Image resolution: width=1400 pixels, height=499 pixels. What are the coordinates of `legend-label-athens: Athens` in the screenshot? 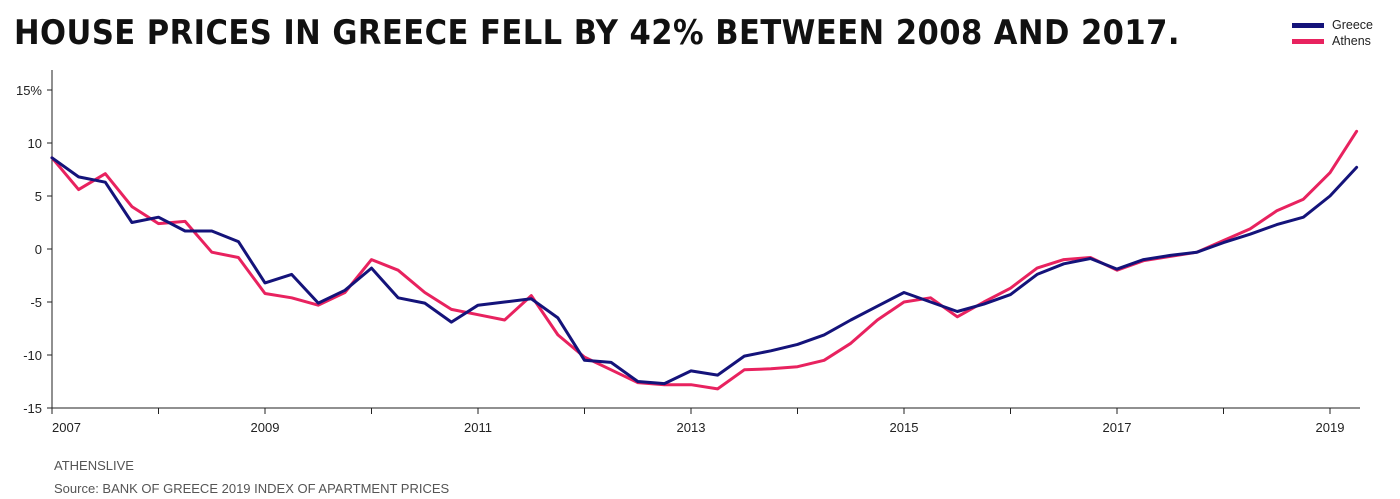 It's located at (1351, 41).